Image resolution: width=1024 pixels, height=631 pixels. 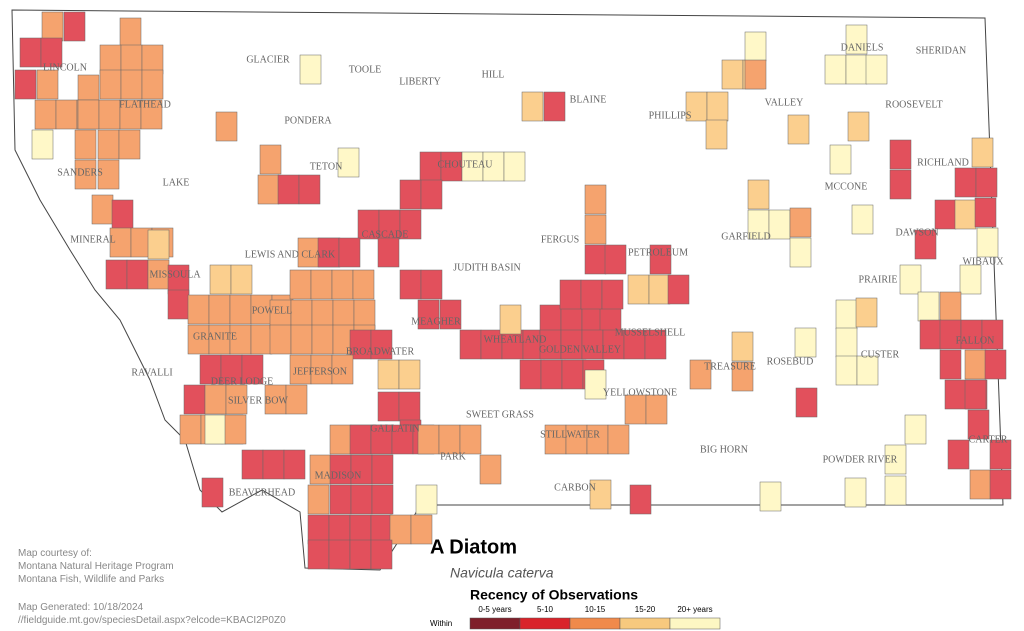 What do you see at coordinates (595, 617) in the screenshot?
I see `legend: 0-5 years 5-10 10-15 15-20 20+ years` at bounding box center [595, 617].